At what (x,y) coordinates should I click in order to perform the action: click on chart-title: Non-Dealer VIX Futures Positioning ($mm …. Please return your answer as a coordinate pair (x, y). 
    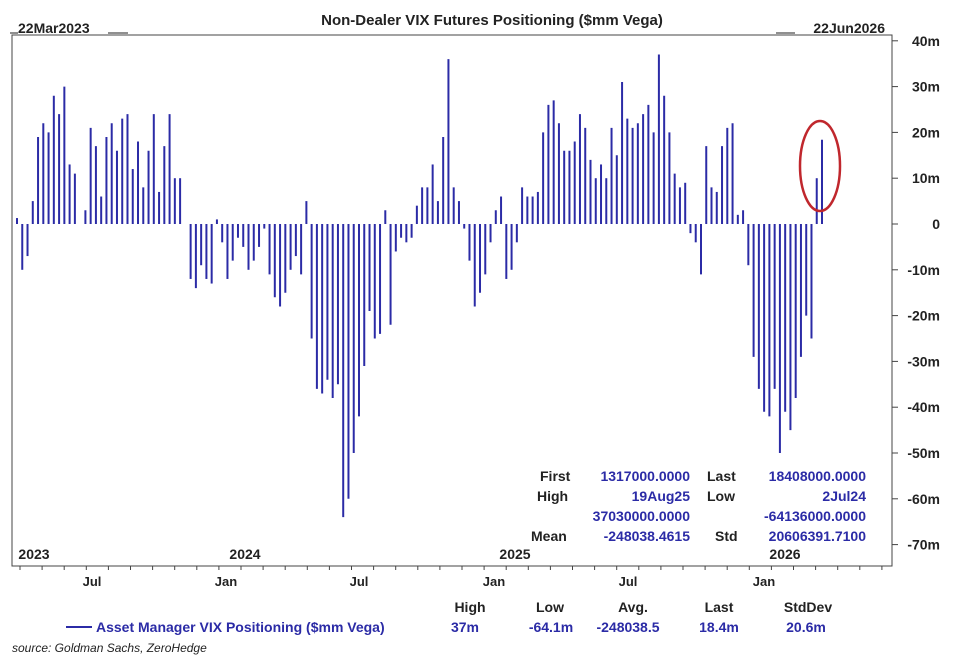
    Looking at the image, I should click on (492, 20).